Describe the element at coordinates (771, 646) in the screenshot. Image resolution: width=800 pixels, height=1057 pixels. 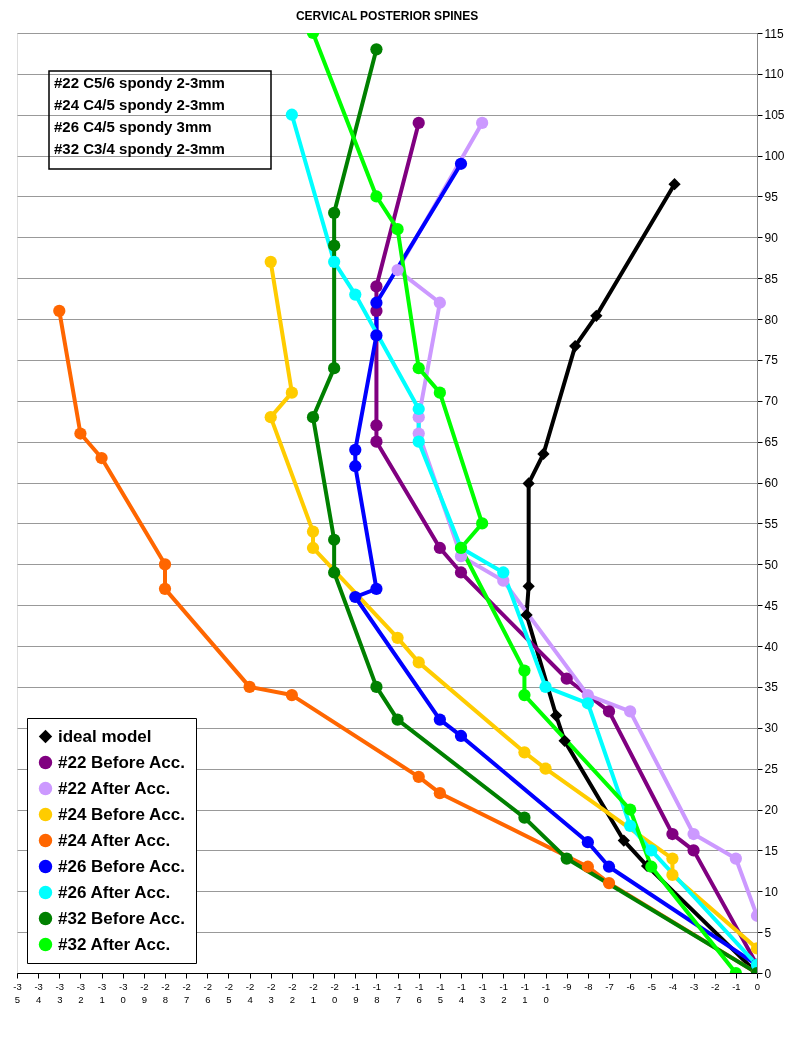
I see `y-tick-label: 40` at that location.